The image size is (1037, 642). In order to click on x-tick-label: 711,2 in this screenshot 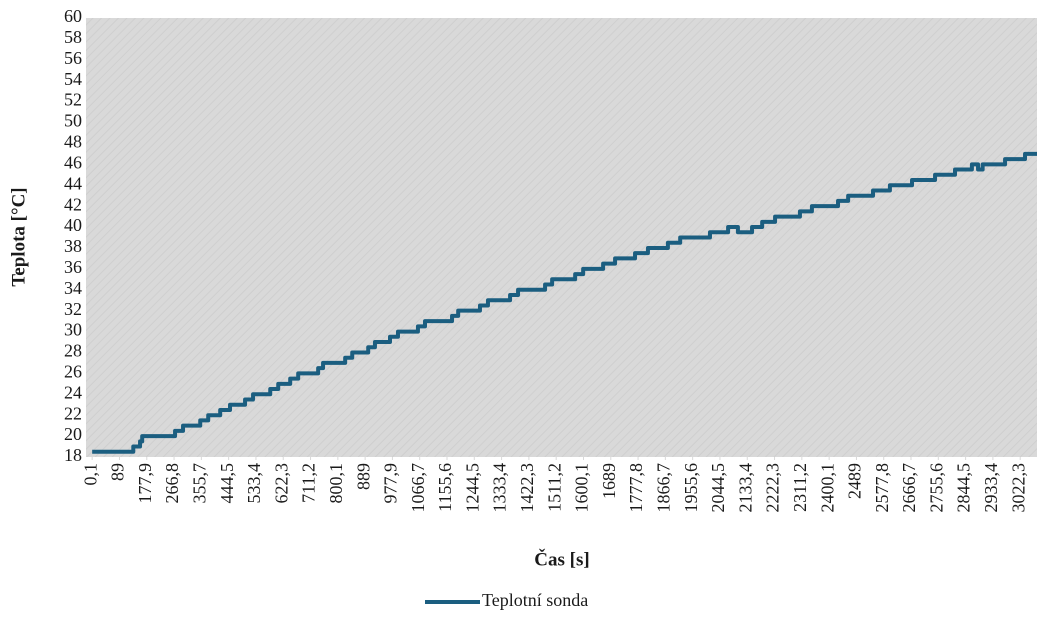, I will do `click(309, 483)`.